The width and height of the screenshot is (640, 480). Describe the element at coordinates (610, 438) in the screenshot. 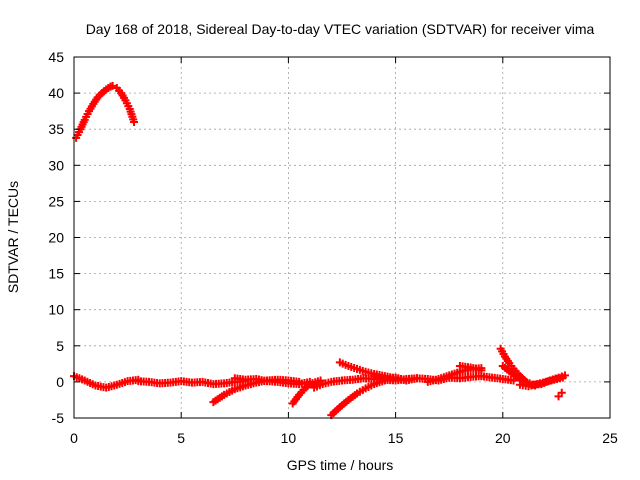

I see `x-tick-label: 25` at that location.